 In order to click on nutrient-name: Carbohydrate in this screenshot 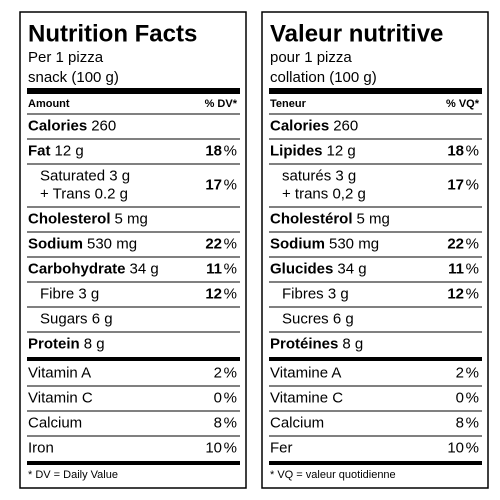, I will do `click(77, 268)`.